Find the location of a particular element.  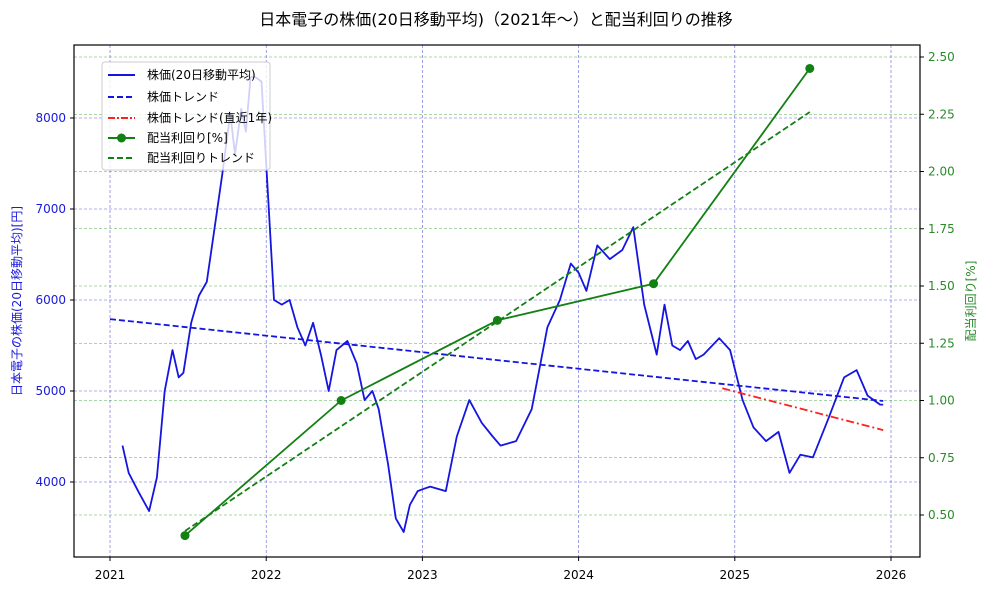

y-axis-right: 0.50 0.75 1.00 1.25 1.50 1.75 2.00 2.25 2.50 is located at coordinates (937, 286).